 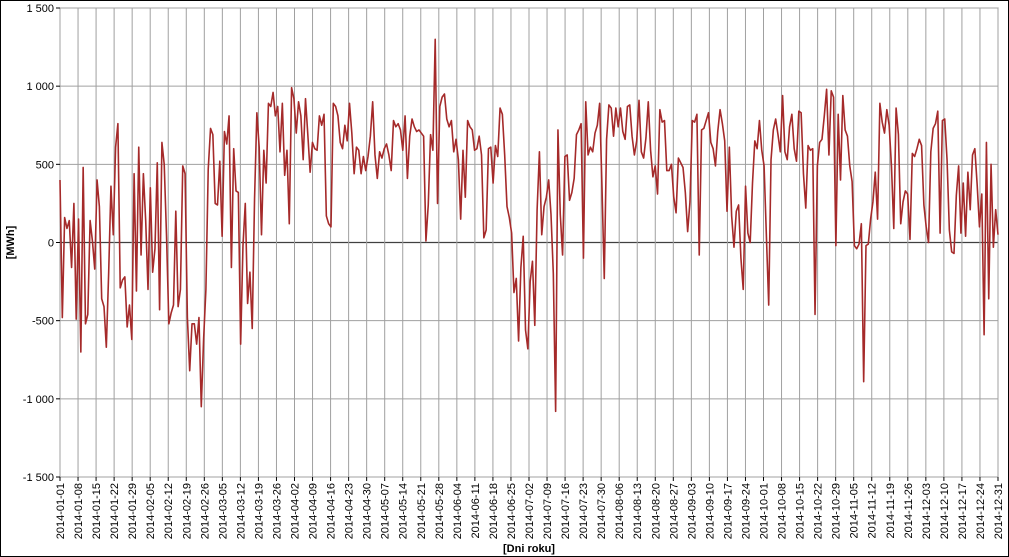 I want to click on x-tick-label: 2014-07-30, so click(x=602, y=511).